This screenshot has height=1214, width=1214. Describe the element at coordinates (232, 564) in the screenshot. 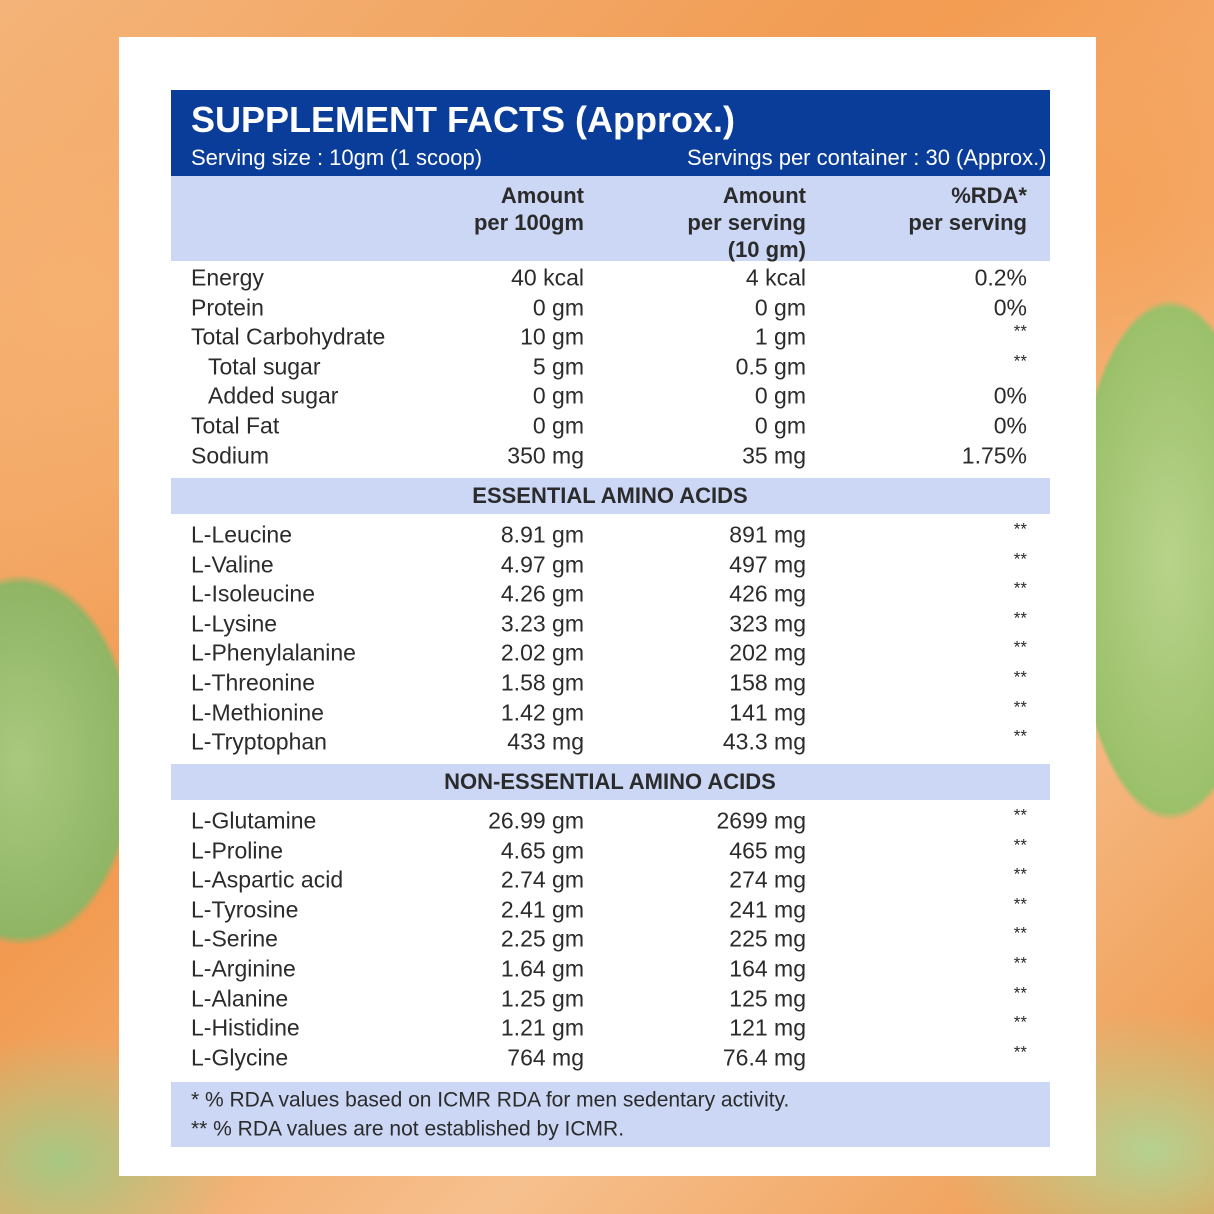

I see `row-label: L-Valine` at that location.